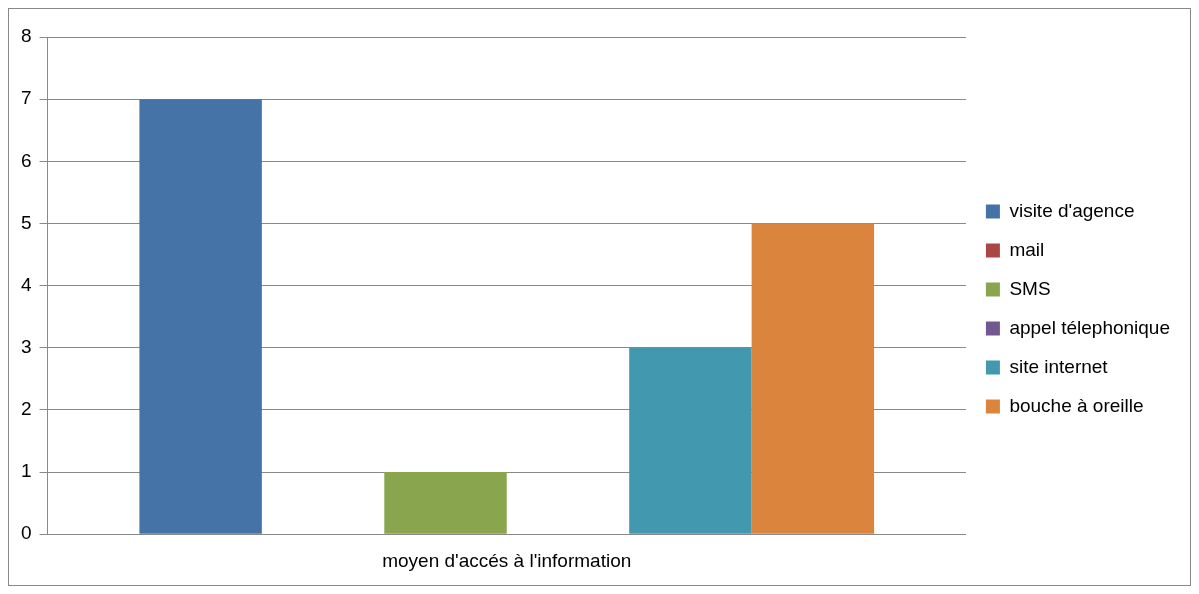 The width and height of the screenshot is (1199, 594). Describe the element at coordinates (1072, 210) in the screenshot. I see `legend-label: visite d'agence` at that location.